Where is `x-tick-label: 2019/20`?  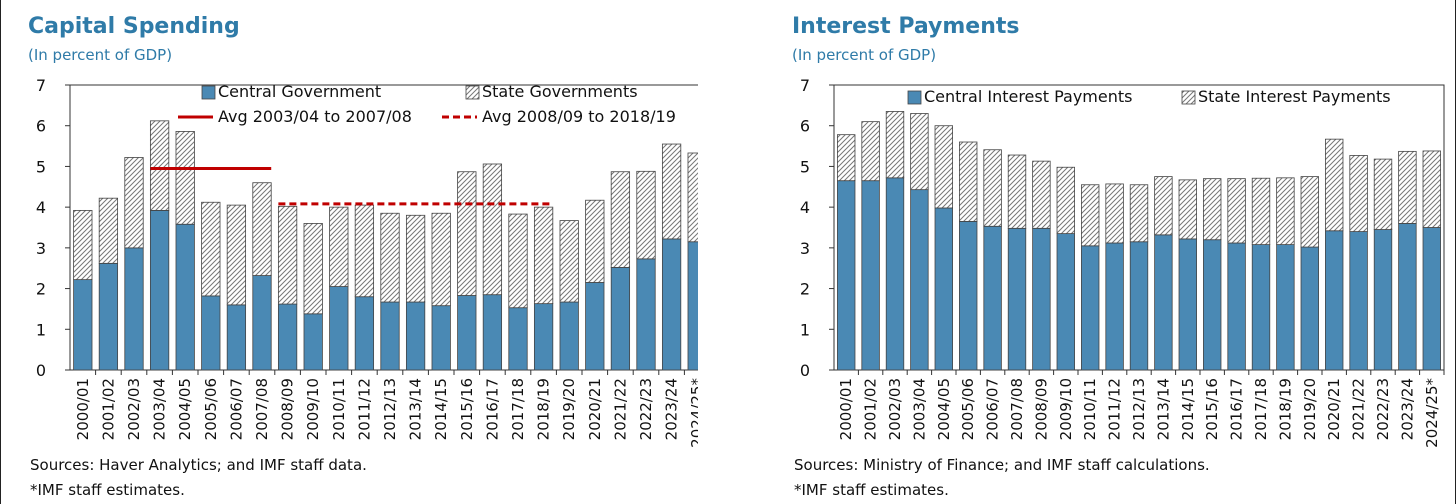
x-tick-label: 2019/20 is located at coordinates (1310, 409).